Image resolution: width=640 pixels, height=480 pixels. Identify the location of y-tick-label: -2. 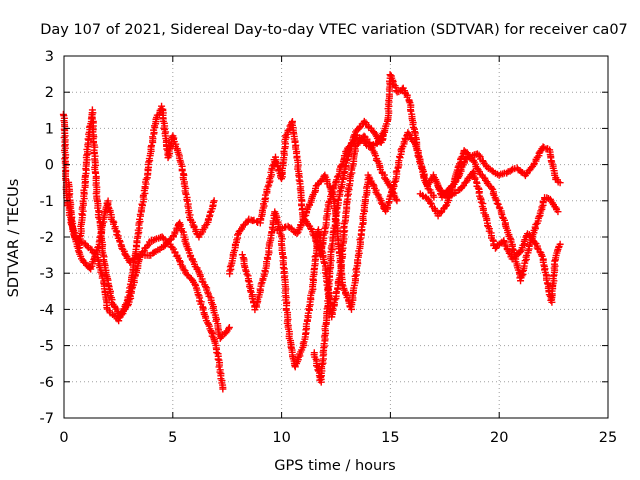
(47, 238).